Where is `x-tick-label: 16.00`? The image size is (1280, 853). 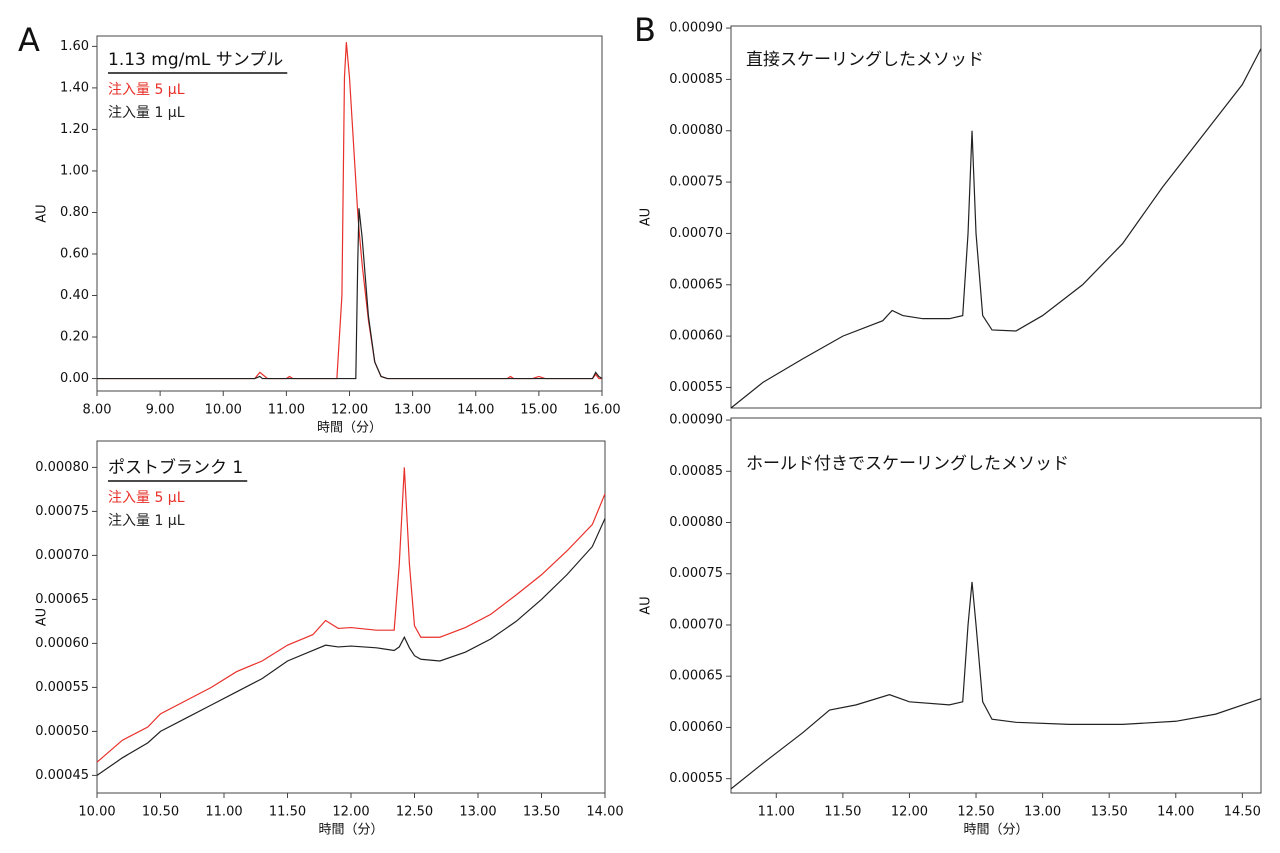
x-tick-label: 16.00 is located at coordinates (601, 410).